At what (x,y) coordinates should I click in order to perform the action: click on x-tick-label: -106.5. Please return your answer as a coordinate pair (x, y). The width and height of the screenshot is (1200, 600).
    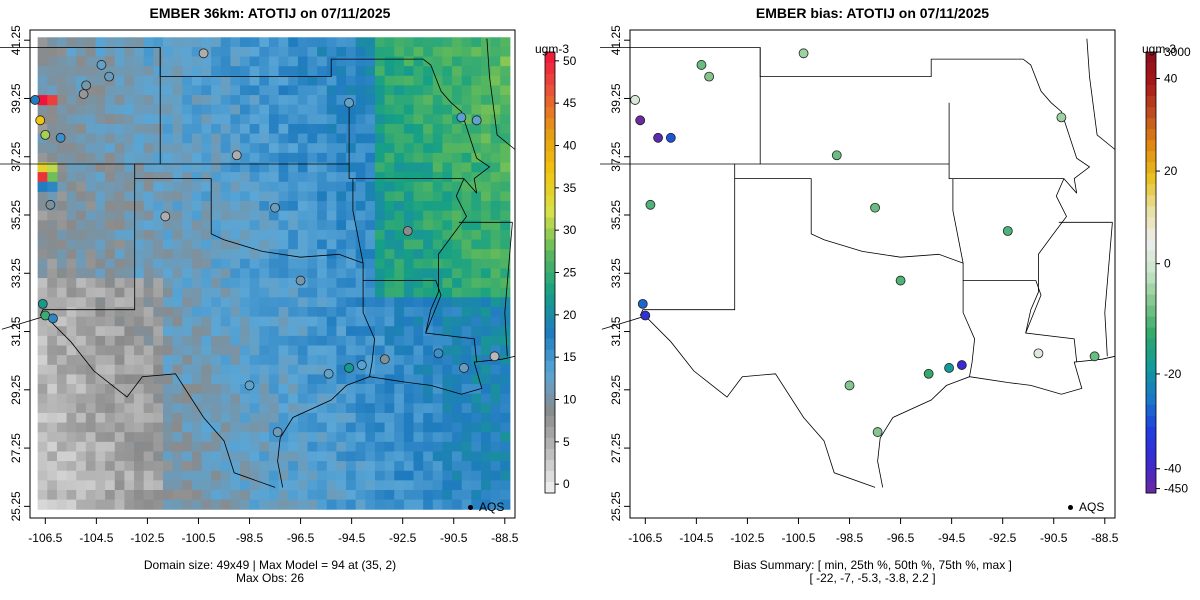
    Looking at the image, I should click on (645, 538).